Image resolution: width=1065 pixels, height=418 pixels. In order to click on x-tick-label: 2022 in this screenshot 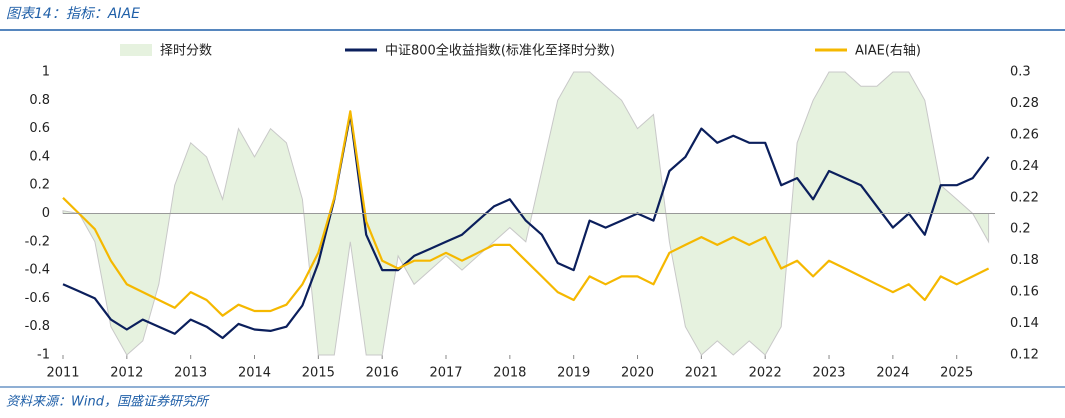, I will do `click(765, 373)`.